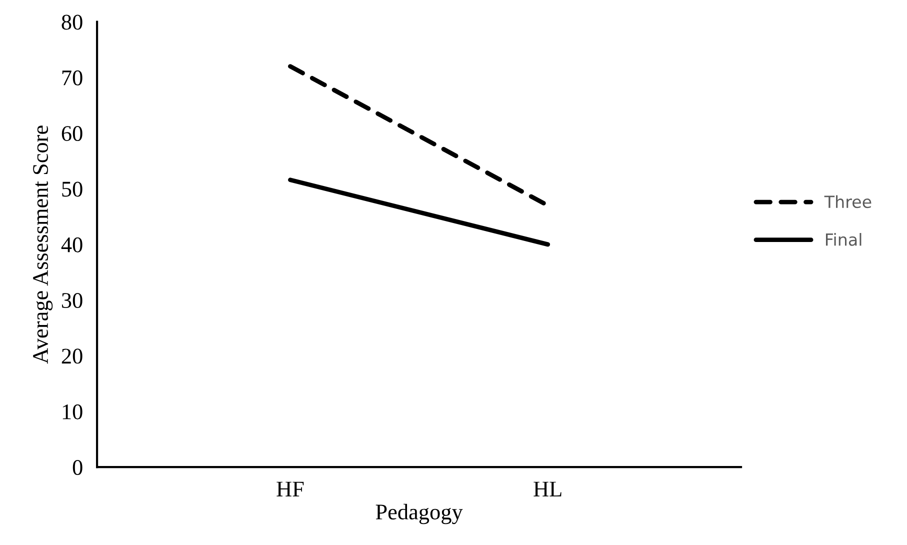 This screenshot has height=545, width=907. I want to click on legend-label: Three, so click(848, 201).